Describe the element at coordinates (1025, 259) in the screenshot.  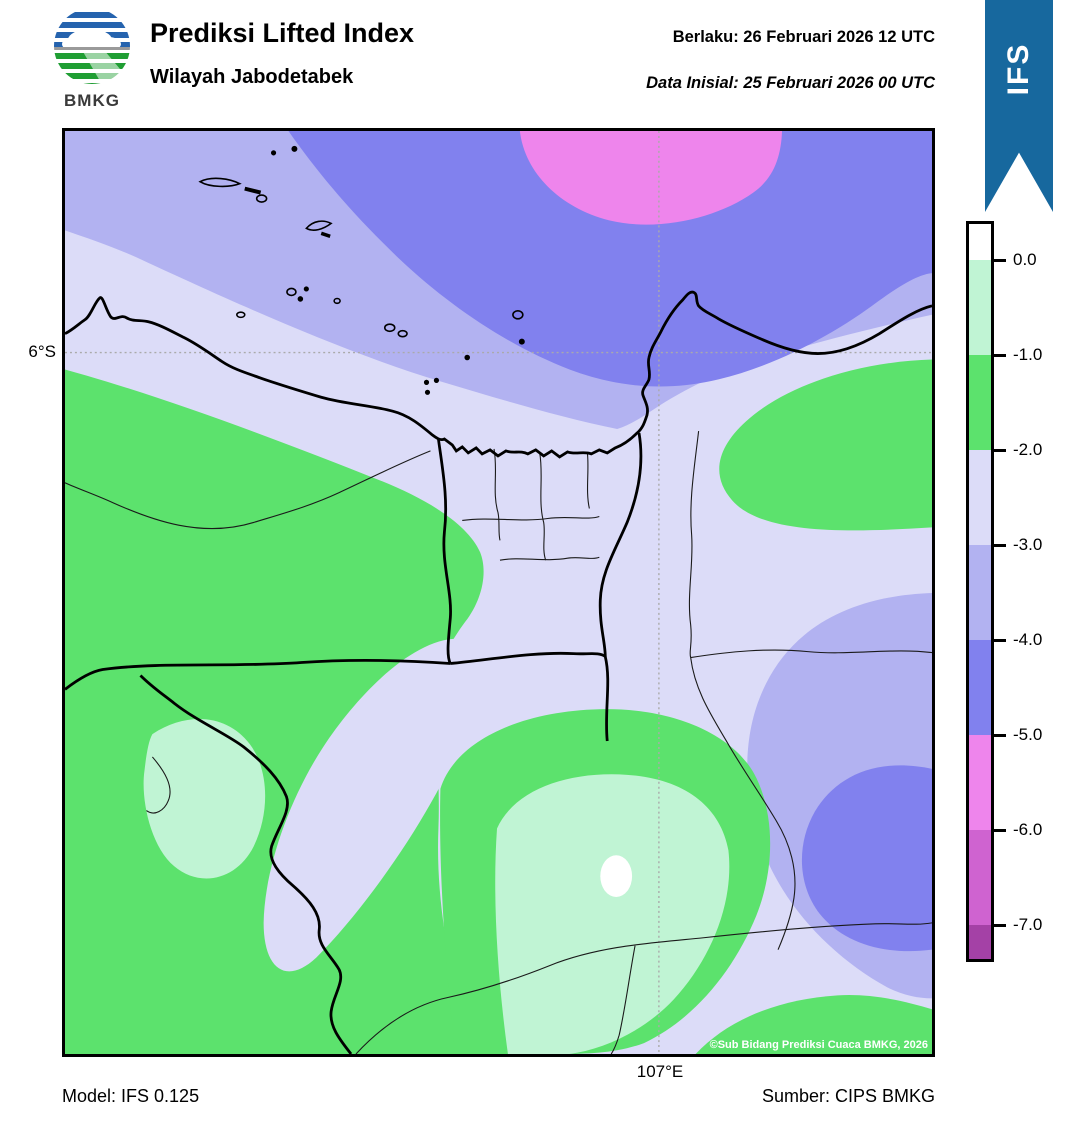
I see `colorbar-tick-label: 0.0` at that location.